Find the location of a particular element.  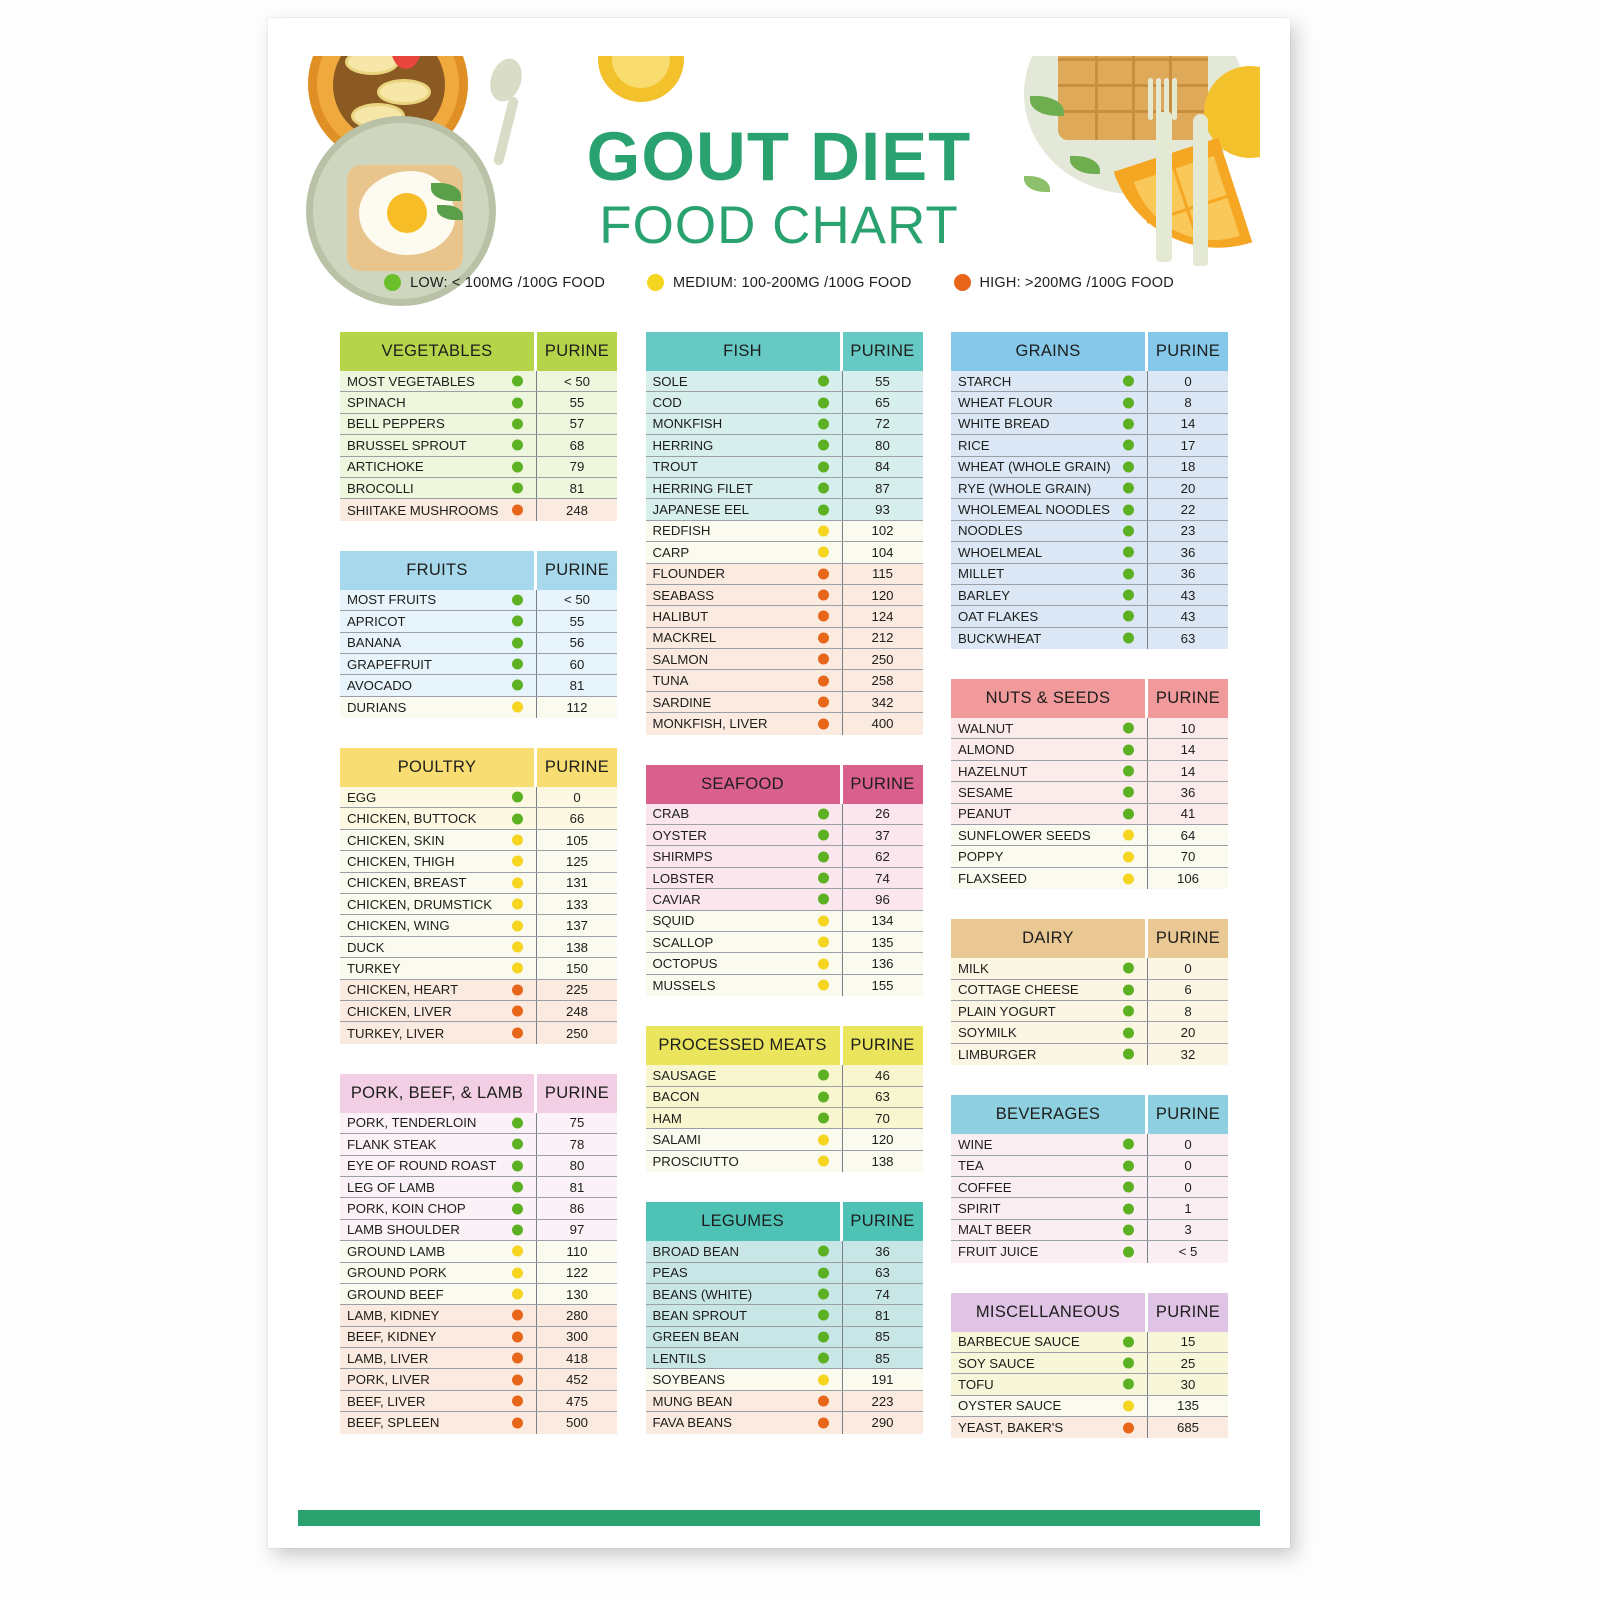

food-name-cell: ALMOND is located at coordinates (1049, 749).